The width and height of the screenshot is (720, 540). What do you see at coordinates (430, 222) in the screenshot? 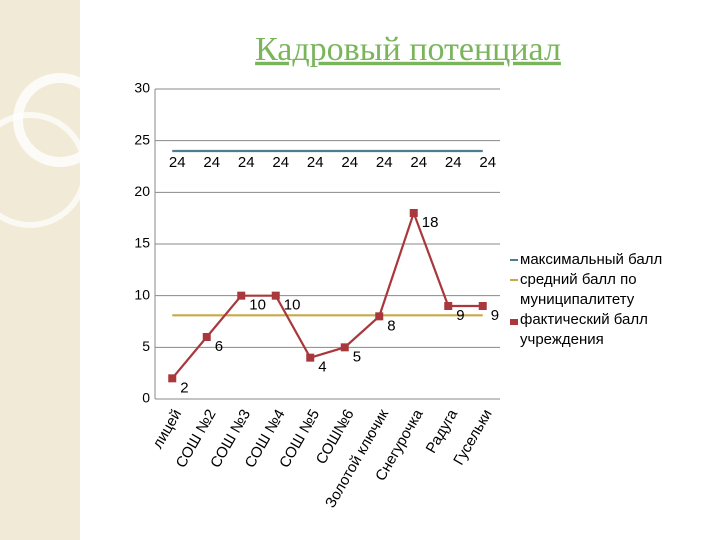
I see `data-label: 18` at bounding box center [430, 222].